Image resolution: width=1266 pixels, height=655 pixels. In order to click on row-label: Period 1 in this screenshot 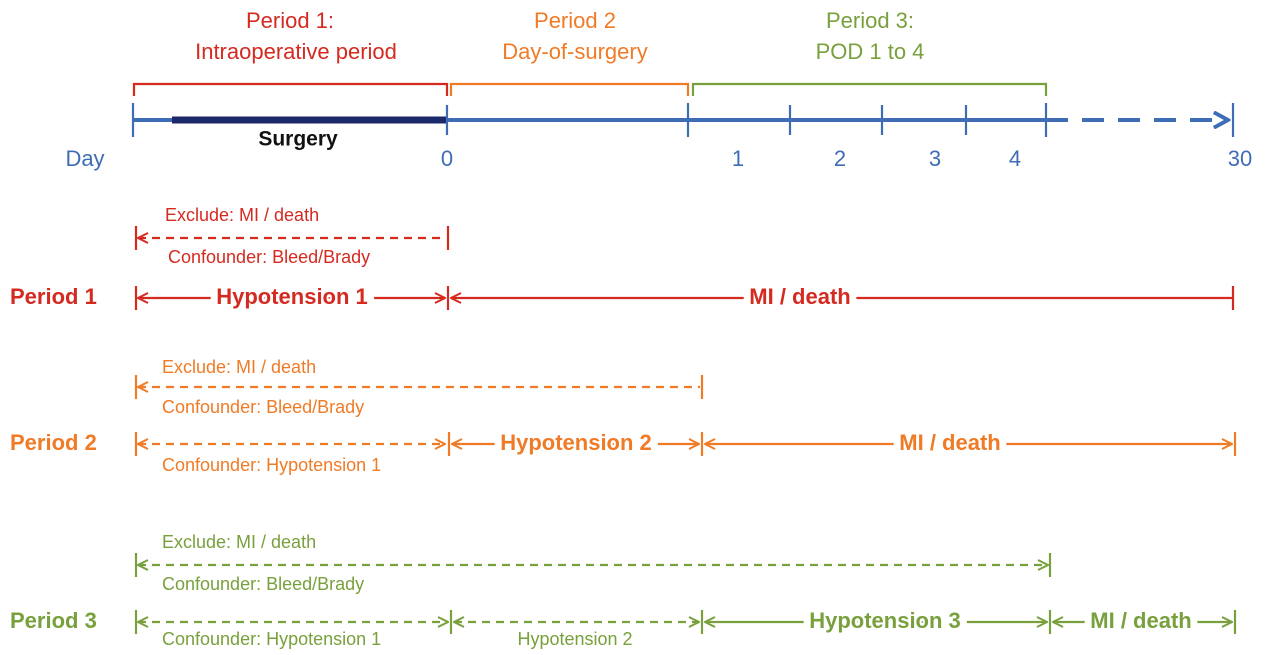, I will do `click(53, 296)`.